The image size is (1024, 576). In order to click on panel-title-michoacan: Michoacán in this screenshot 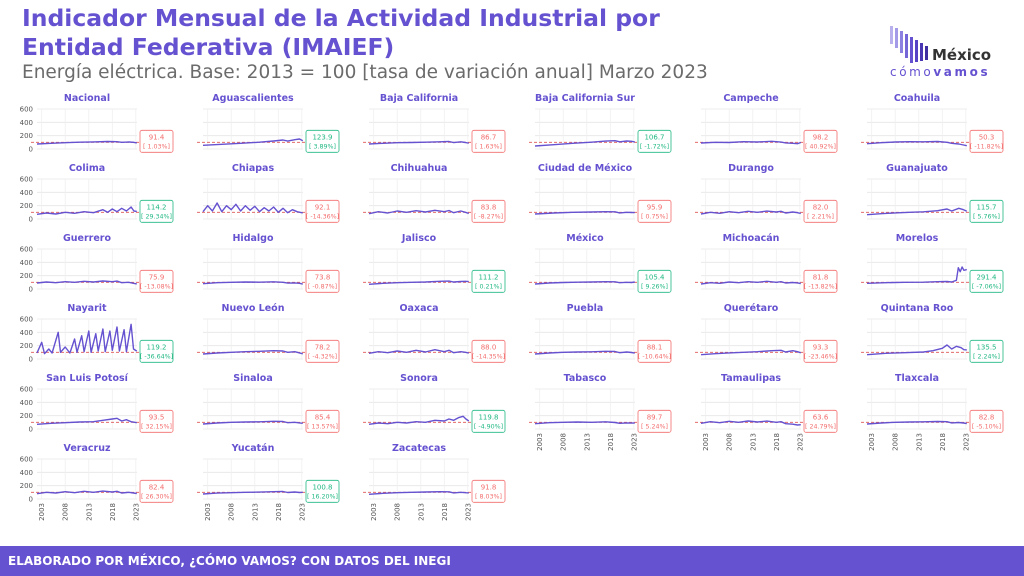, I will do `click(751, 238)`.